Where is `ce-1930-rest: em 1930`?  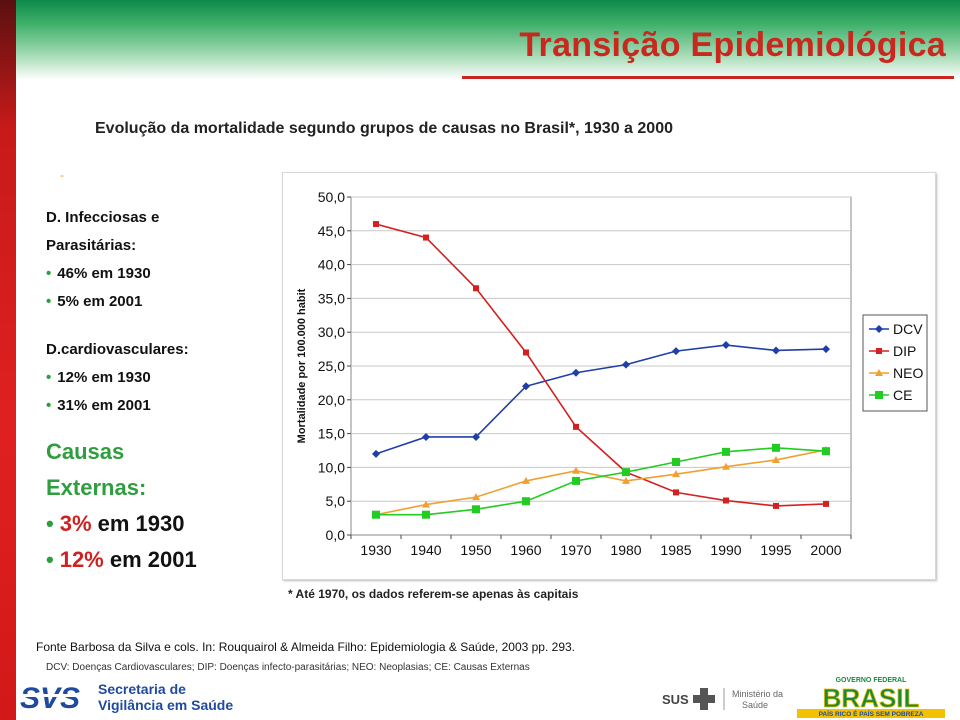 ce-1930-rest: em 1930 is located at coordinates (138, 523).